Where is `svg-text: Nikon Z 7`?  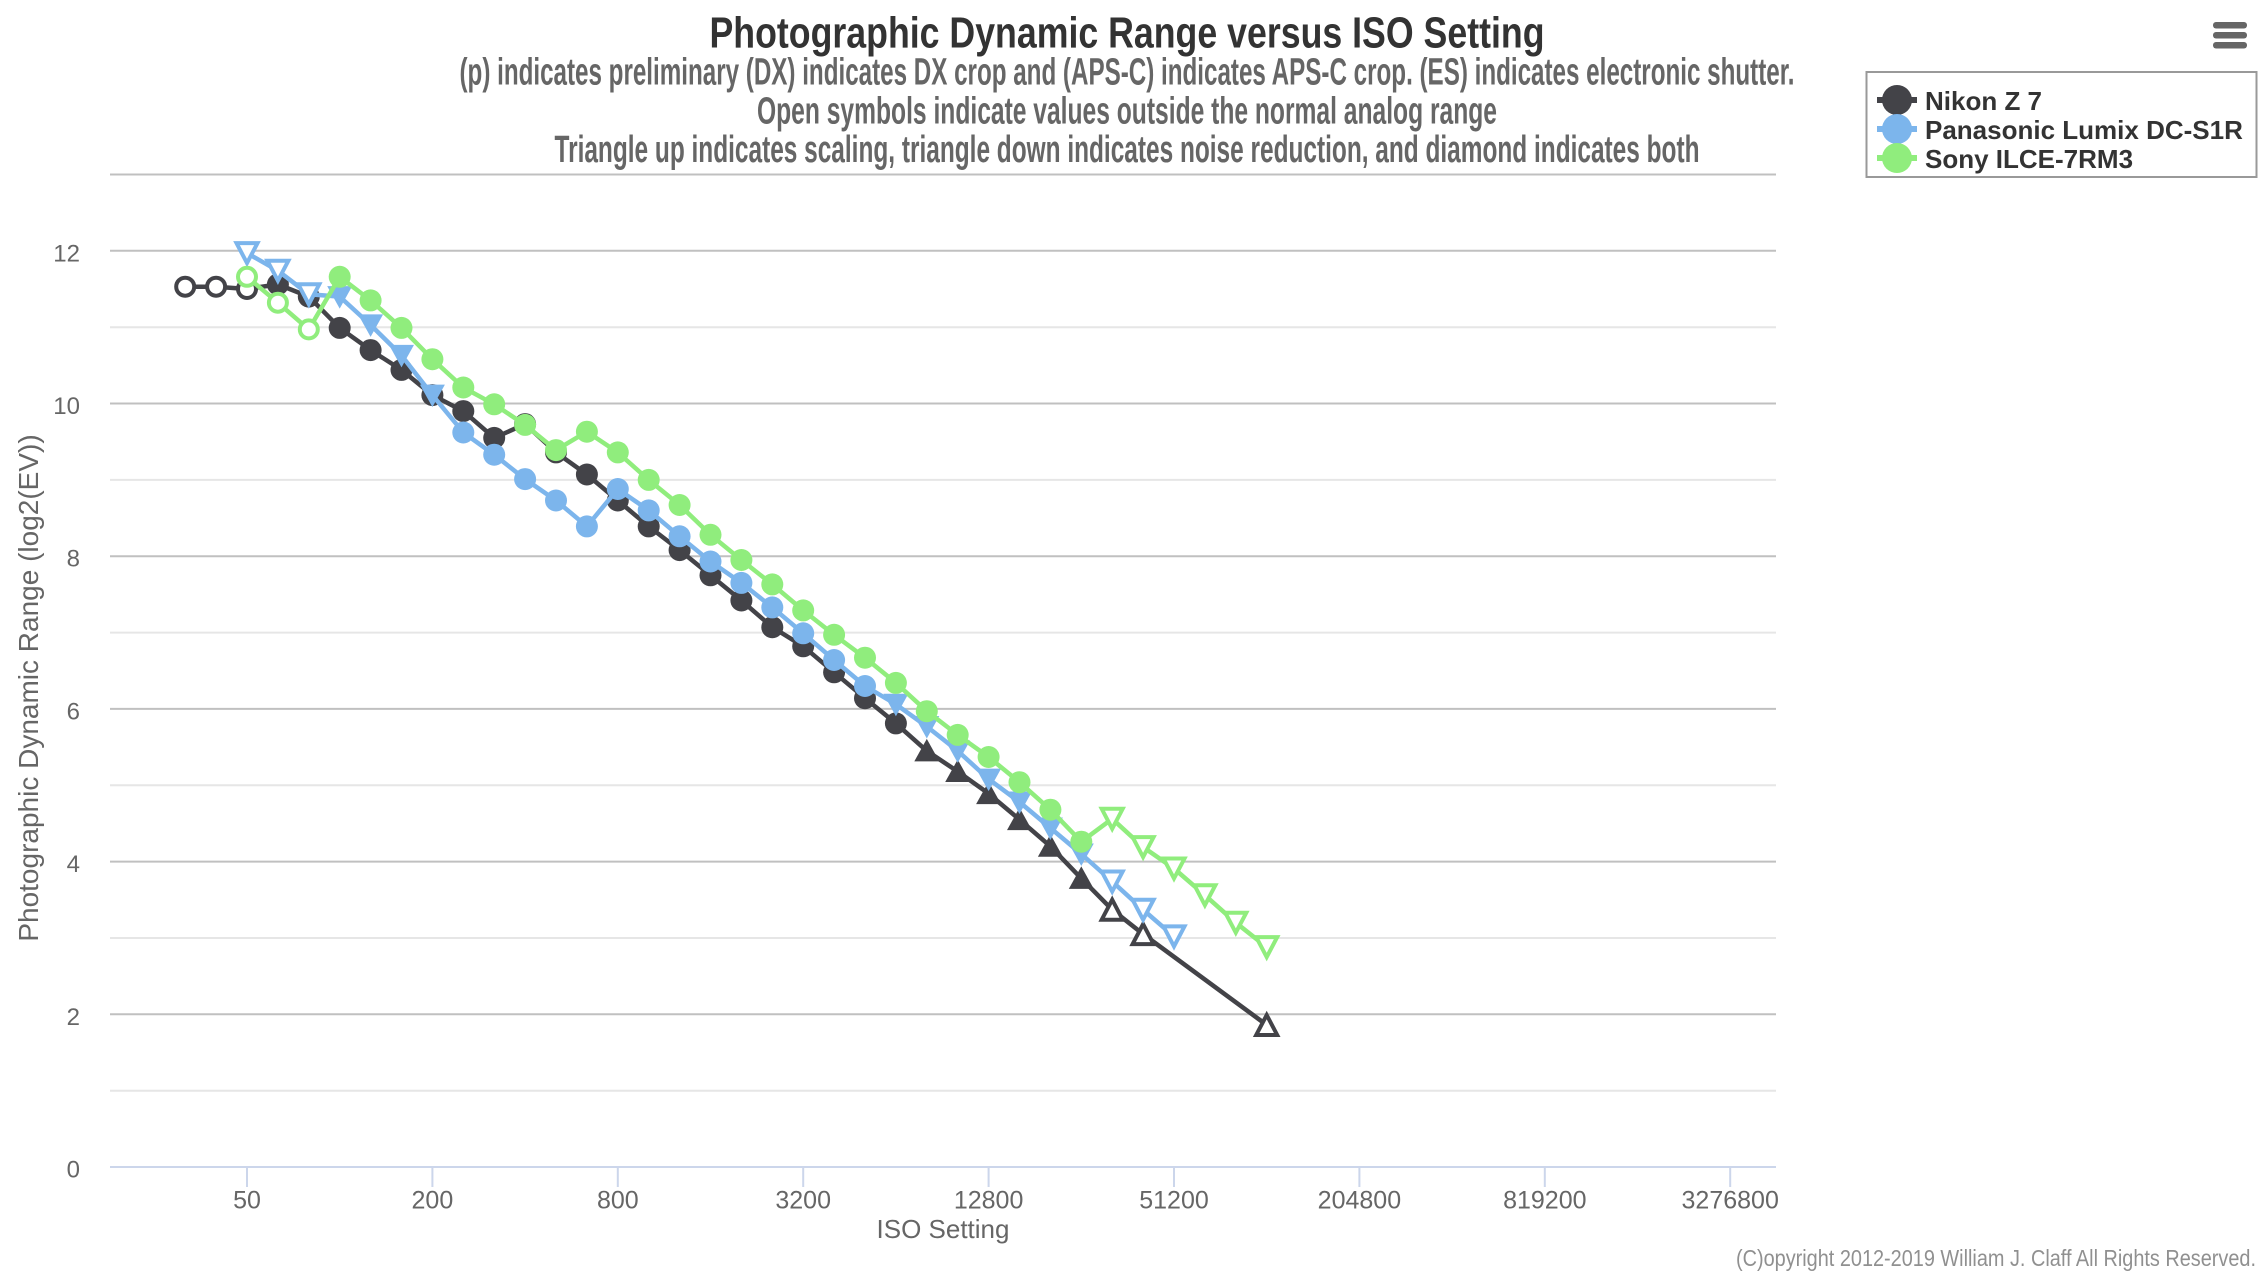 svg-text: Nikon Z 7 is located at coordinates (1983, 101).